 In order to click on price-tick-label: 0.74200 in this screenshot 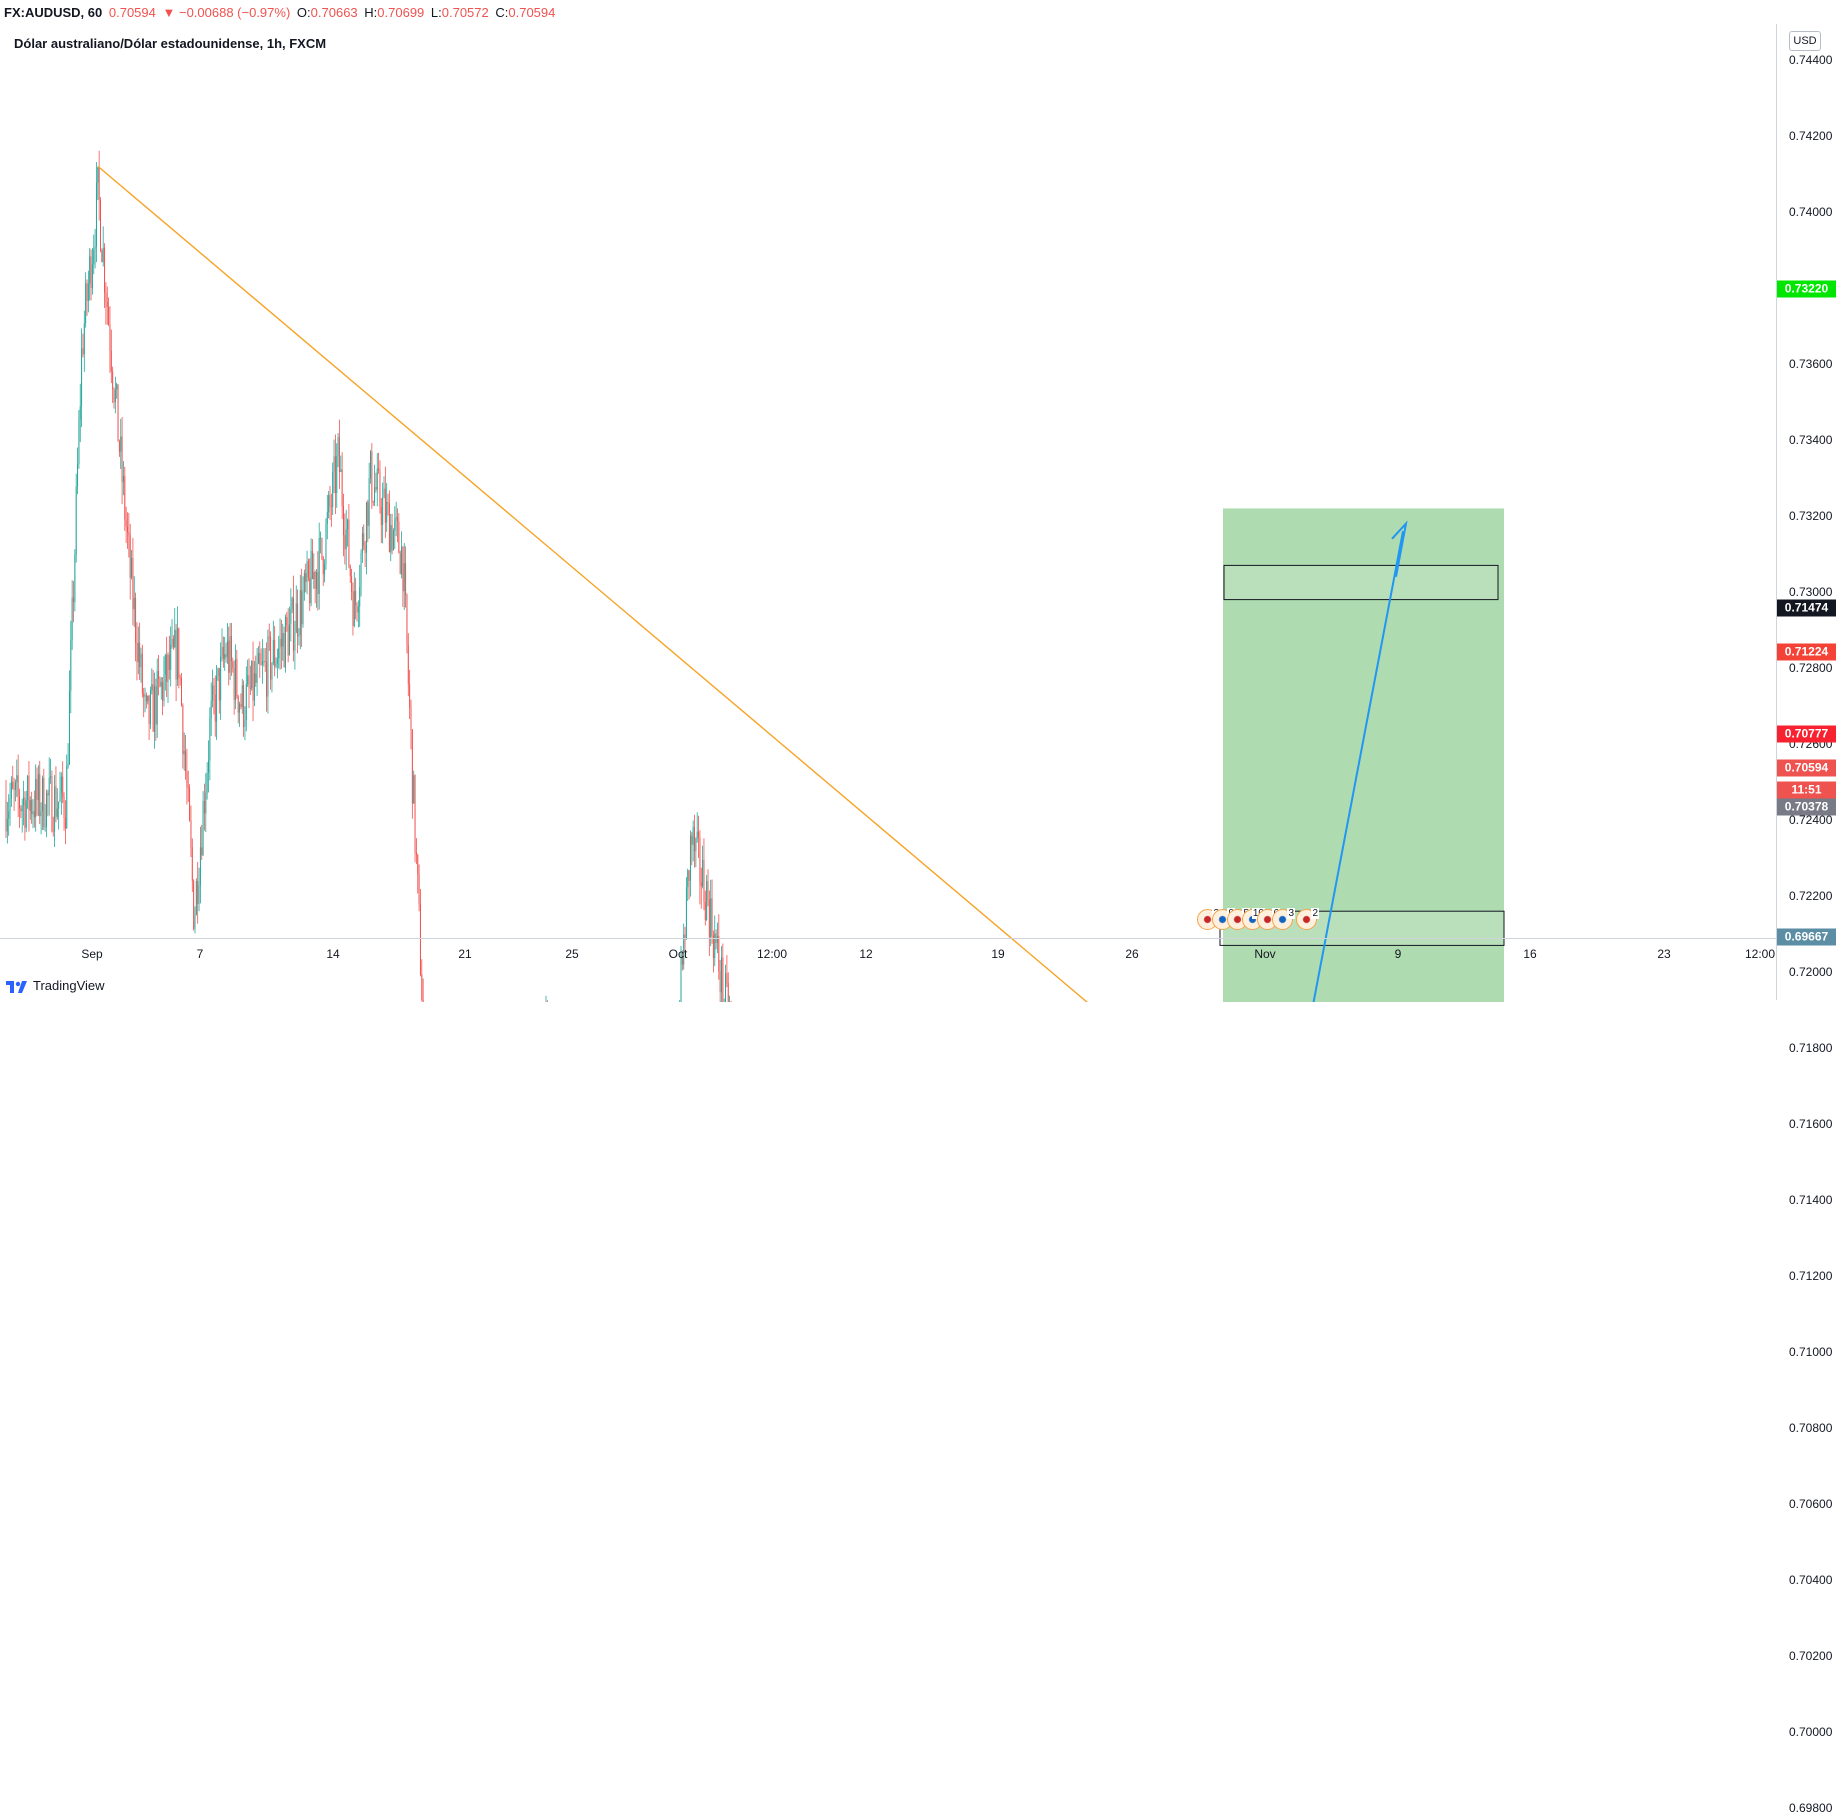, I will do `click(1811, 136)`.